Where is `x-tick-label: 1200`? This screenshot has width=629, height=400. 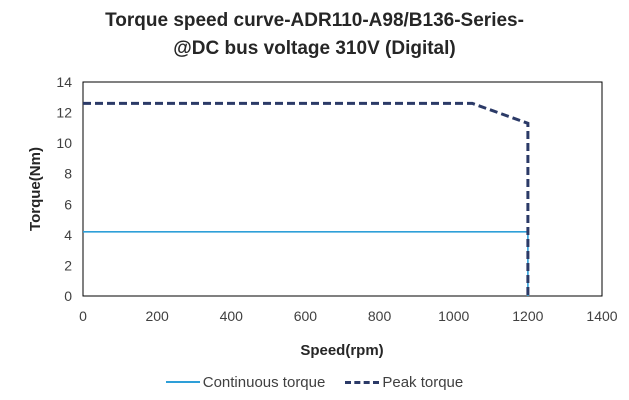 x-tick-label: 1200 is located at coordinates (527, 316).